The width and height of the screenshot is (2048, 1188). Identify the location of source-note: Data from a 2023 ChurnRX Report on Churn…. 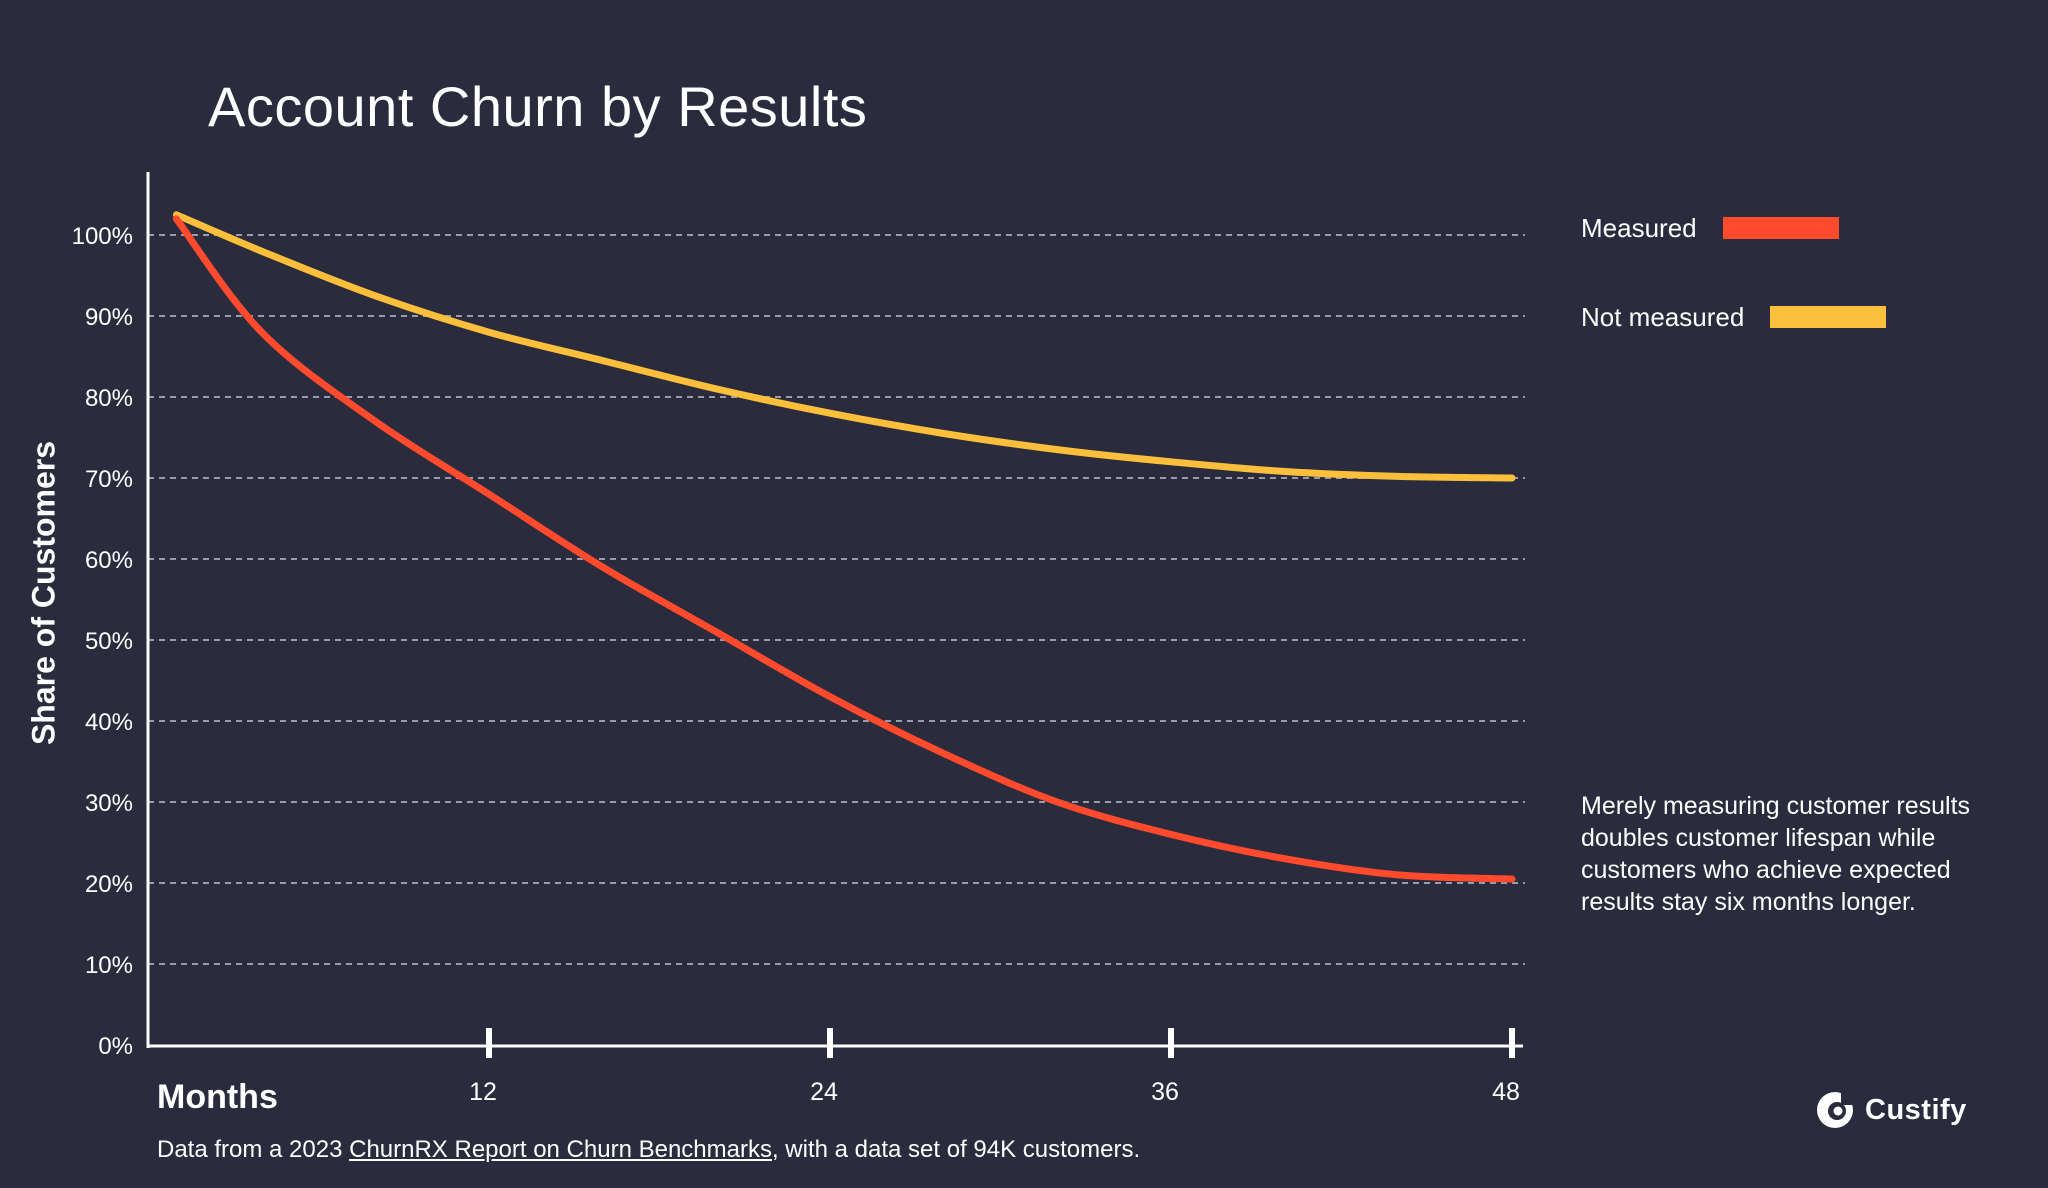
(648, 1150).